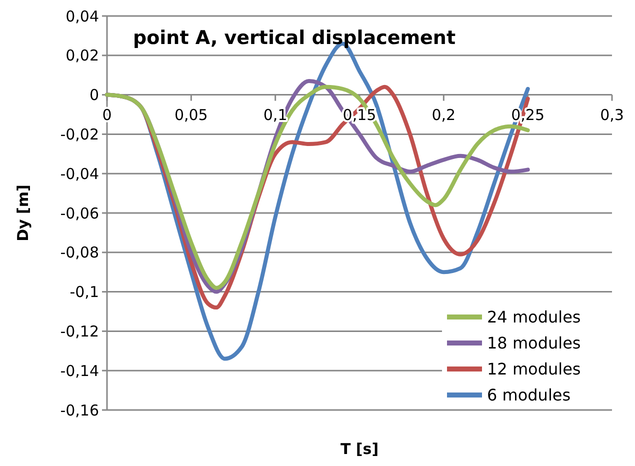 Image resolution: width=635 pixels, height=466 pixels. What do you see at coordinates (191, 115) in the screenshot?
I see `x-tick-label: 0,05` at bounding box center [191, 115].